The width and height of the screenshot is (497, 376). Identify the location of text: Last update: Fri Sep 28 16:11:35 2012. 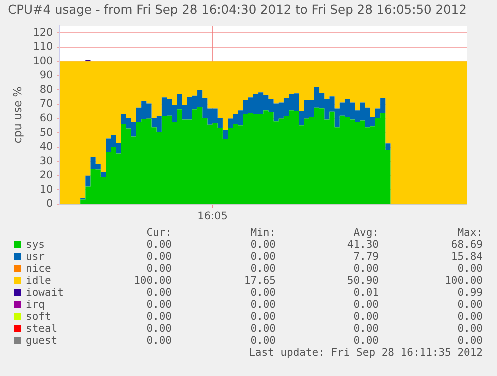
(366, 353).